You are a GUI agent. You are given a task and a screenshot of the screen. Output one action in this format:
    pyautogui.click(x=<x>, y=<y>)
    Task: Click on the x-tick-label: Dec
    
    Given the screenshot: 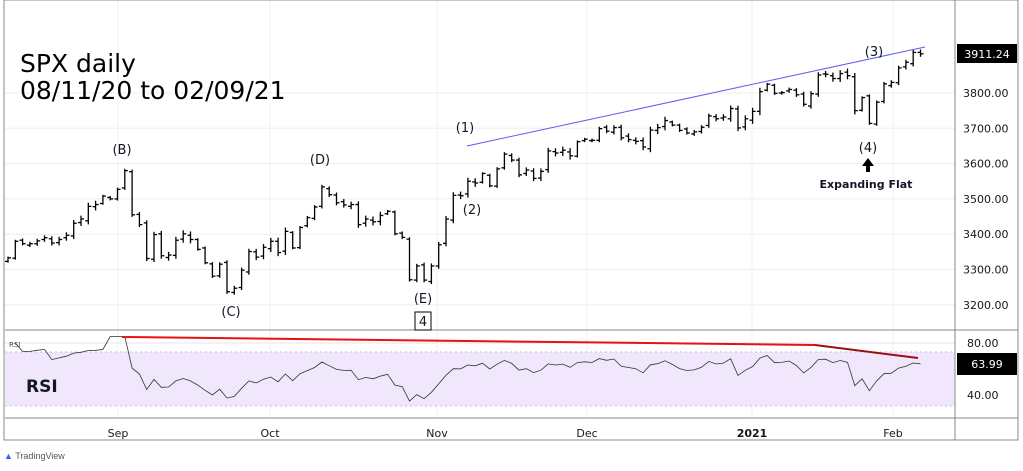 What is the action you would take?
    pyautogui.click(x=586, y=433)
    